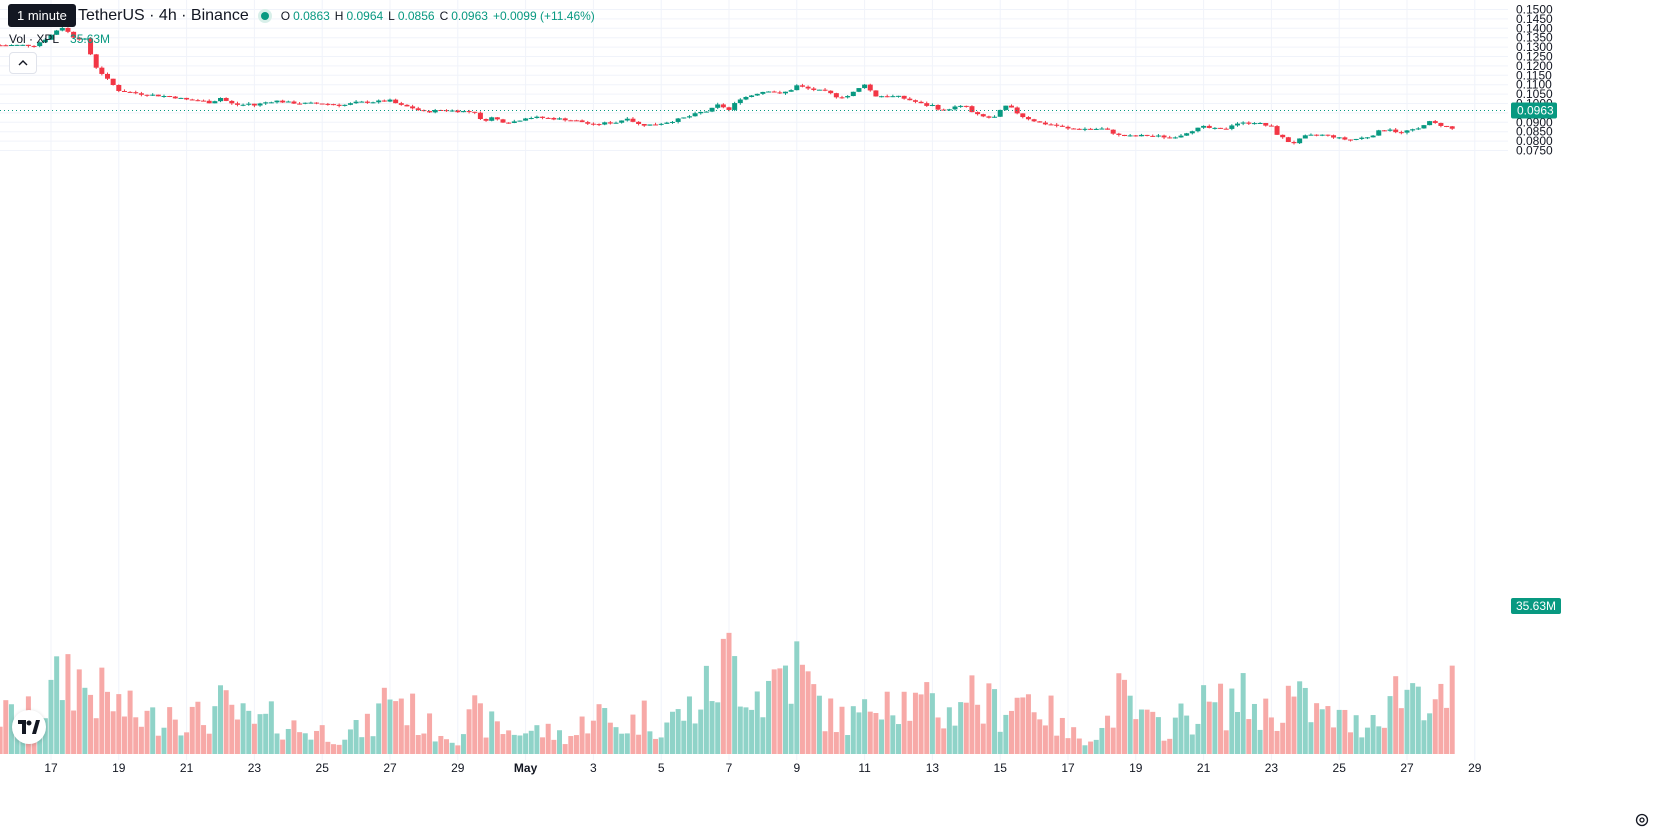  I want to click on x-tick-label: 17, so click(51, 768).